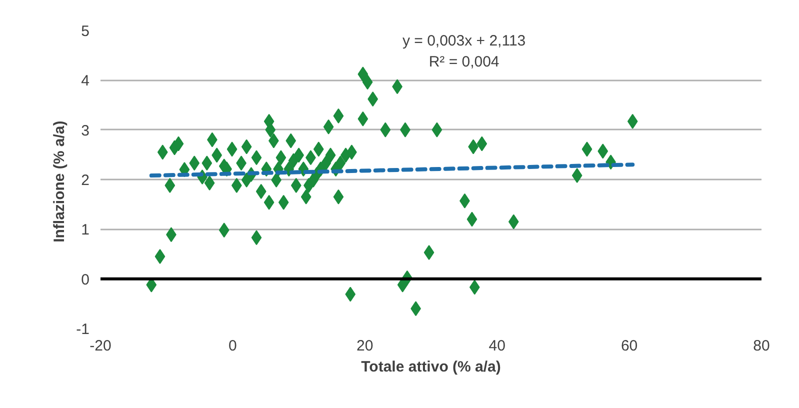  What do you see at coordinates (85, 31) in the screenshot?
I see `y-tick-label: 5` at bounding box center [85, 31].